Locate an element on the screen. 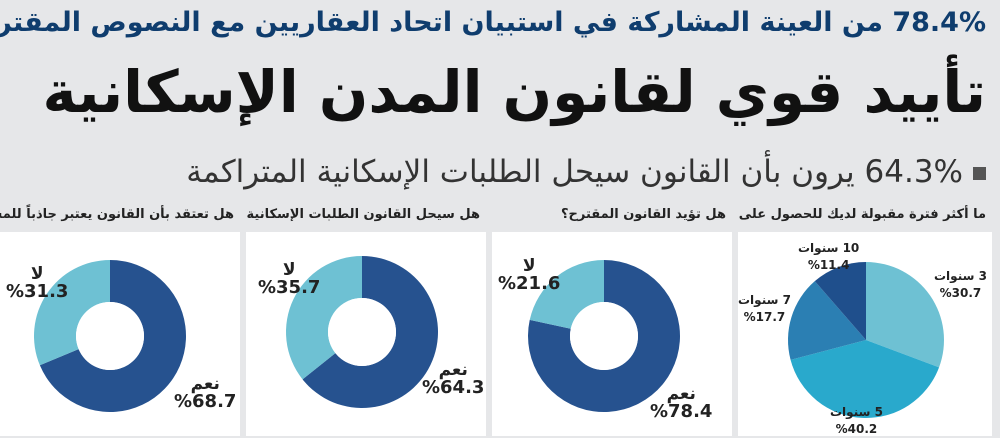 The width and height of the screenshot is (1000, 438). slice-label: لا %31.3 is located at coordinates (37, 283).